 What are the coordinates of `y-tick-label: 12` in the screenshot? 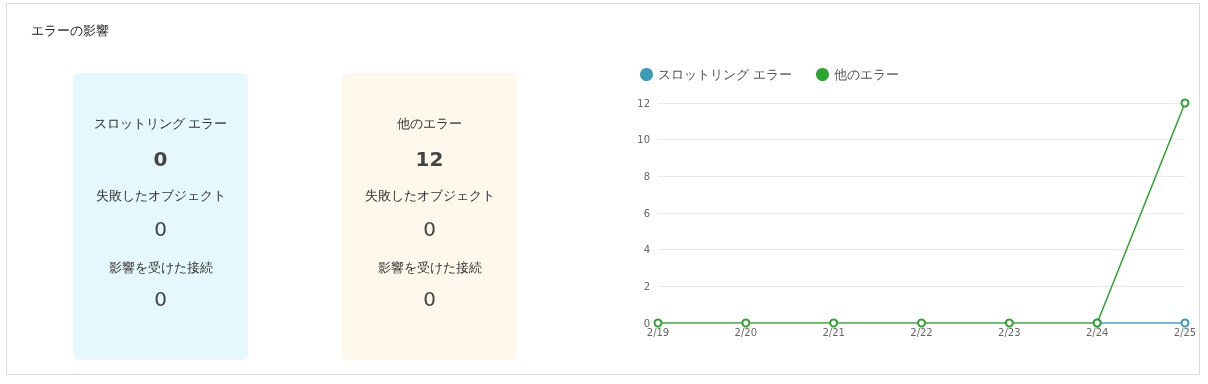 It's located at (643, 103).